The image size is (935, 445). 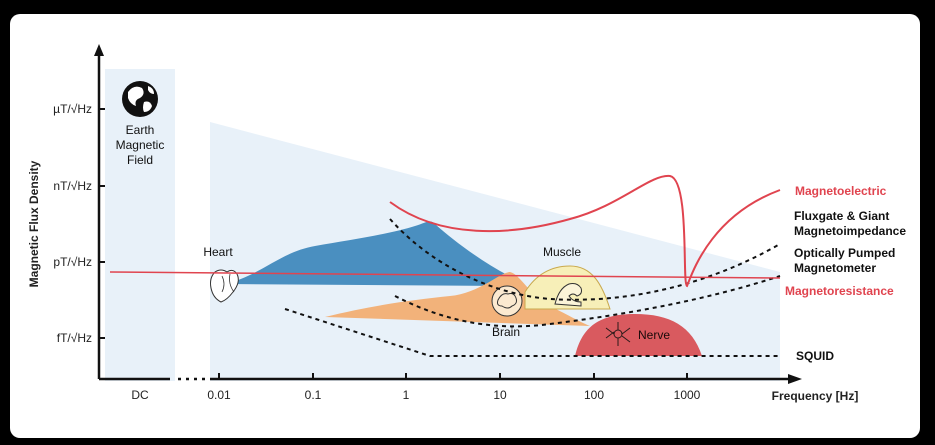 What do you see at coordinates (140, 130) in the screenshot?
I see `earth-label-1: Earth` at bounding box center [140, 130].